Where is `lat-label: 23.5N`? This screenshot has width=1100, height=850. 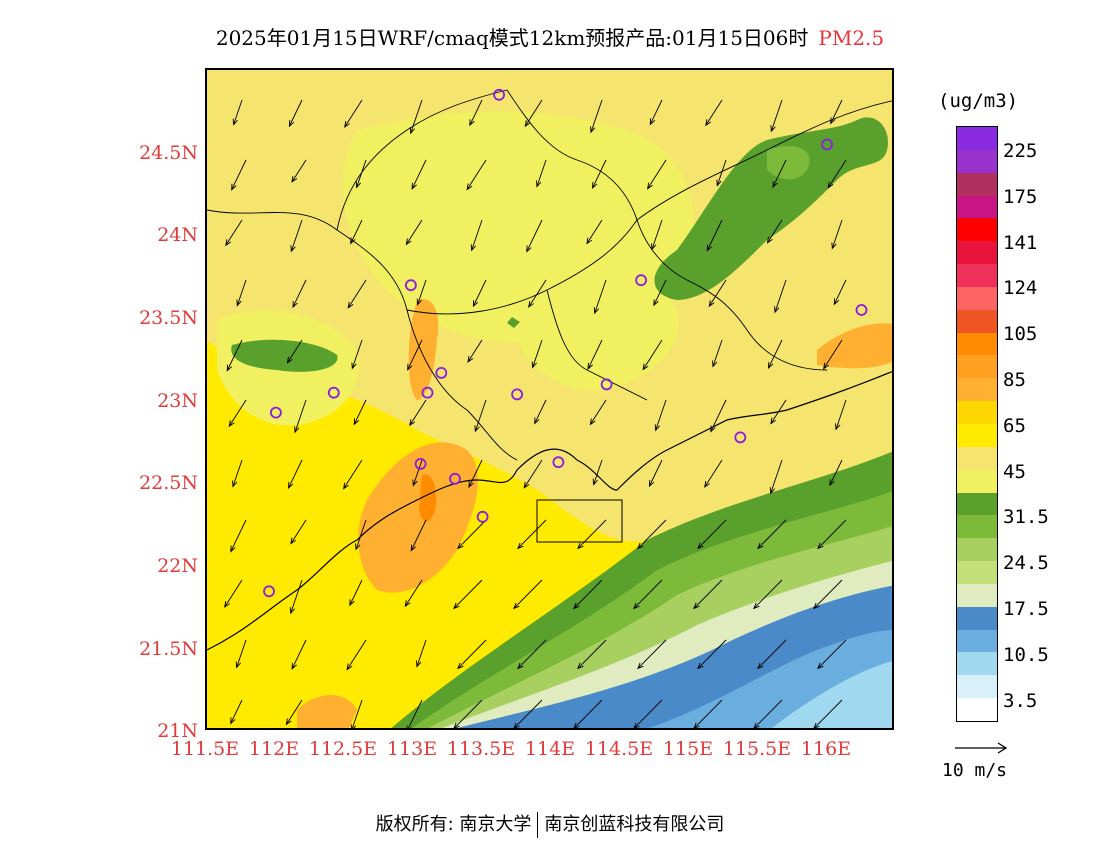
lat-label: 23.5N is located at coordinates (168, 318).